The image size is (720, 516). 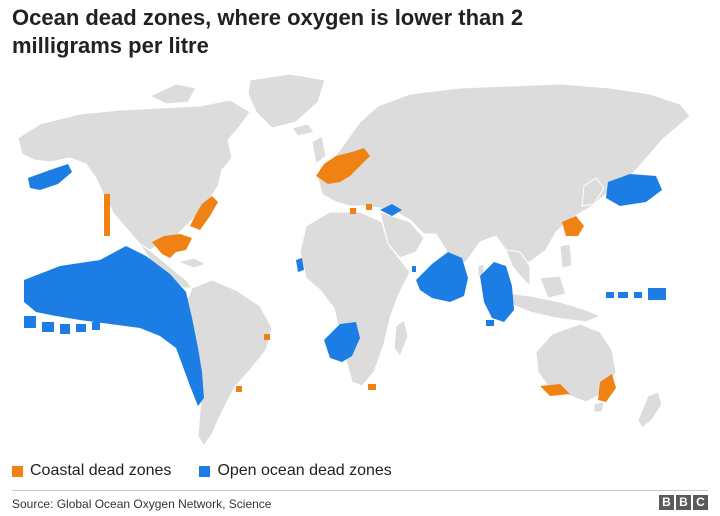 What do you see at coordinates (442, 277) in the screenshot?
I see `open-zone-arabian-sea` at bounding box center [442, 277].